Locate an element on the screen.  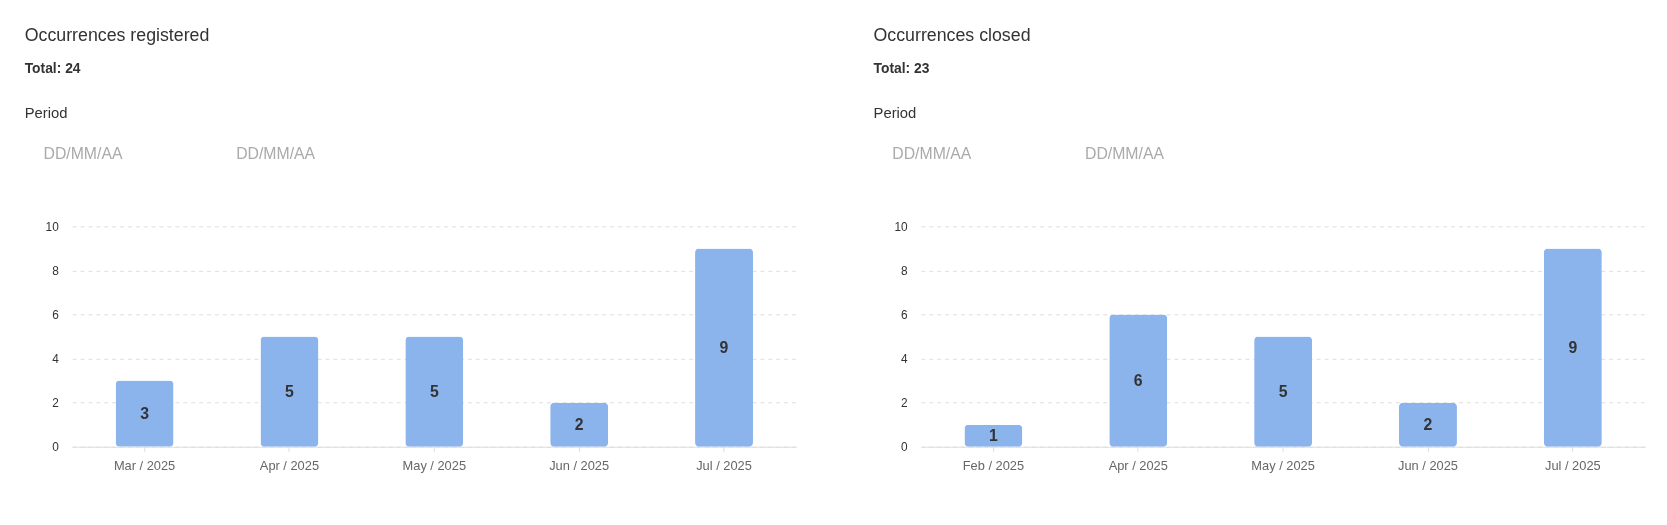
data-label: 1 is located at coordinates (993, 435).